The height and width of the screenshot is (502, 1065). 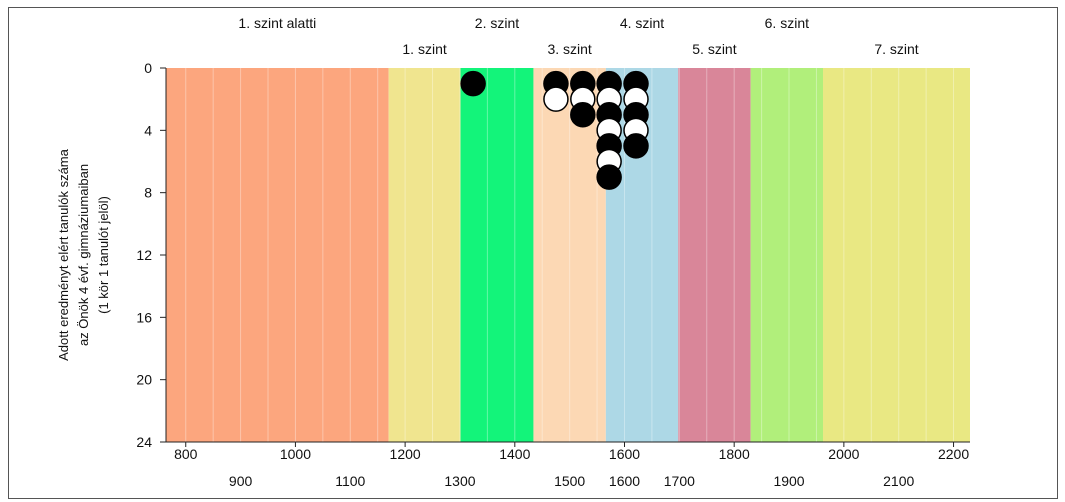 I want to click on y-axis-title-line: az Önök 4 évf. gimnáziumaiban, so click(x=83, y=255).